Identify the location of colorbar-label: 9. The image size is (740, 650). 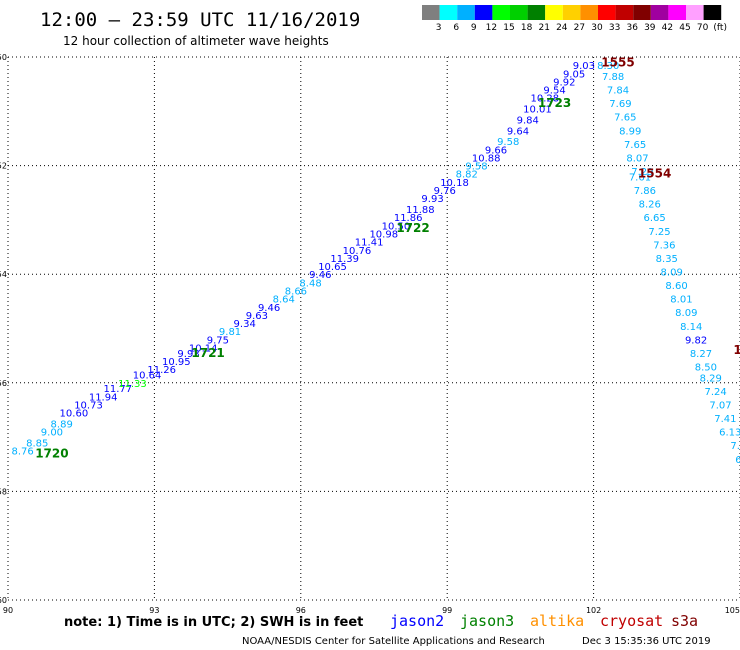
(474, 28).